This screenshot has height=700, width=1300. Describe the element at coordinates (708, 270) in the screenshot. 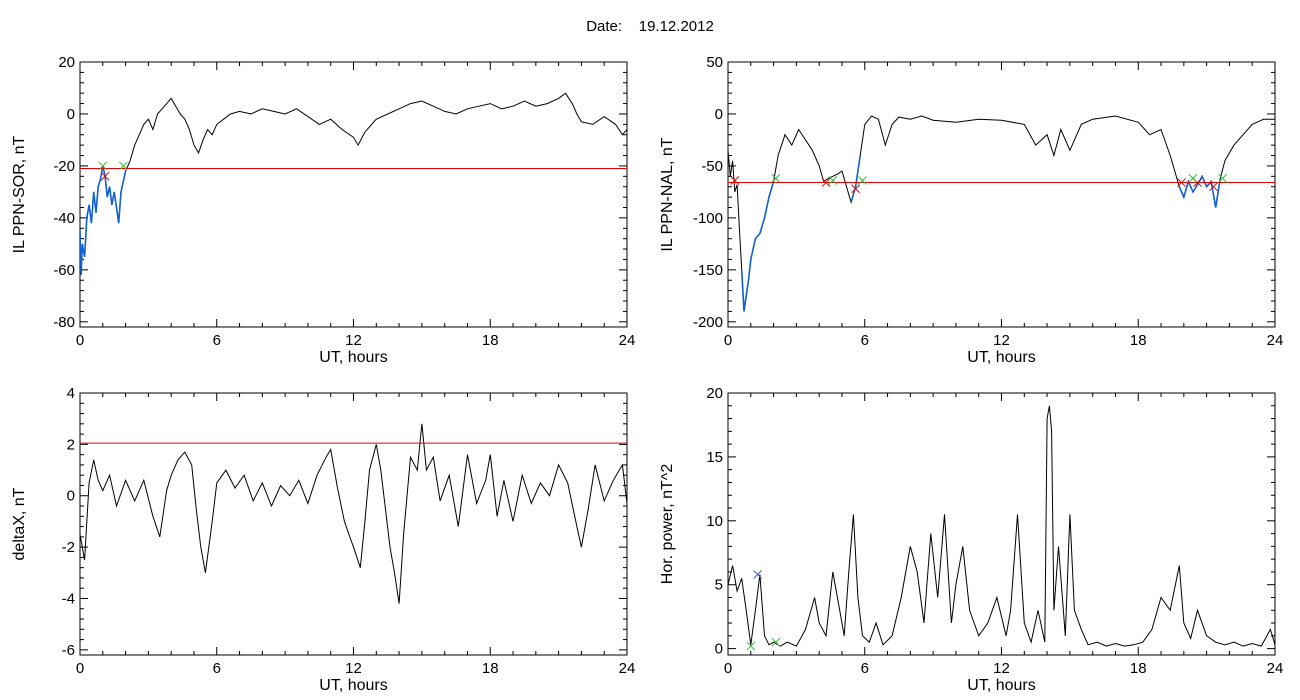

I see `y-tick-label: -150` at that location.